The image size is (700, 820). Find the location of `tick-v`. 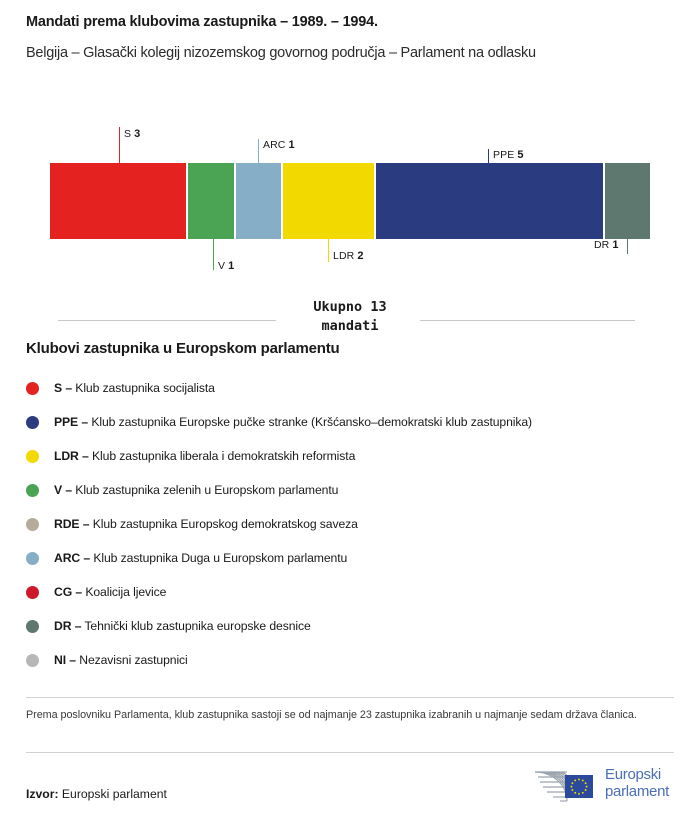

tick-v is located at coordinates (213, 254).